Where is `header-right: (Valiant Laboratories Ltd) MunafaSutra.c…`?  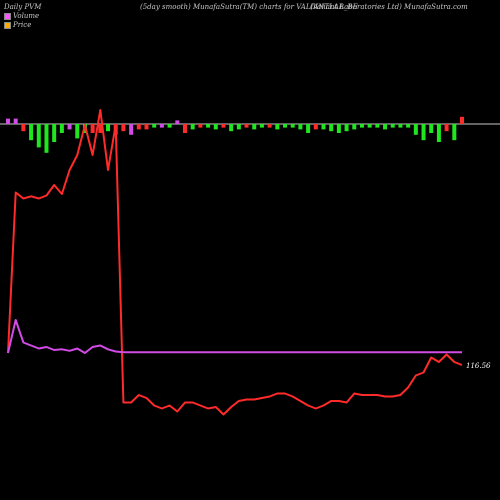
header-right: (Valiant Laboratories Ltd) MunafaSutra.c… is located at coordinates (389, 7).